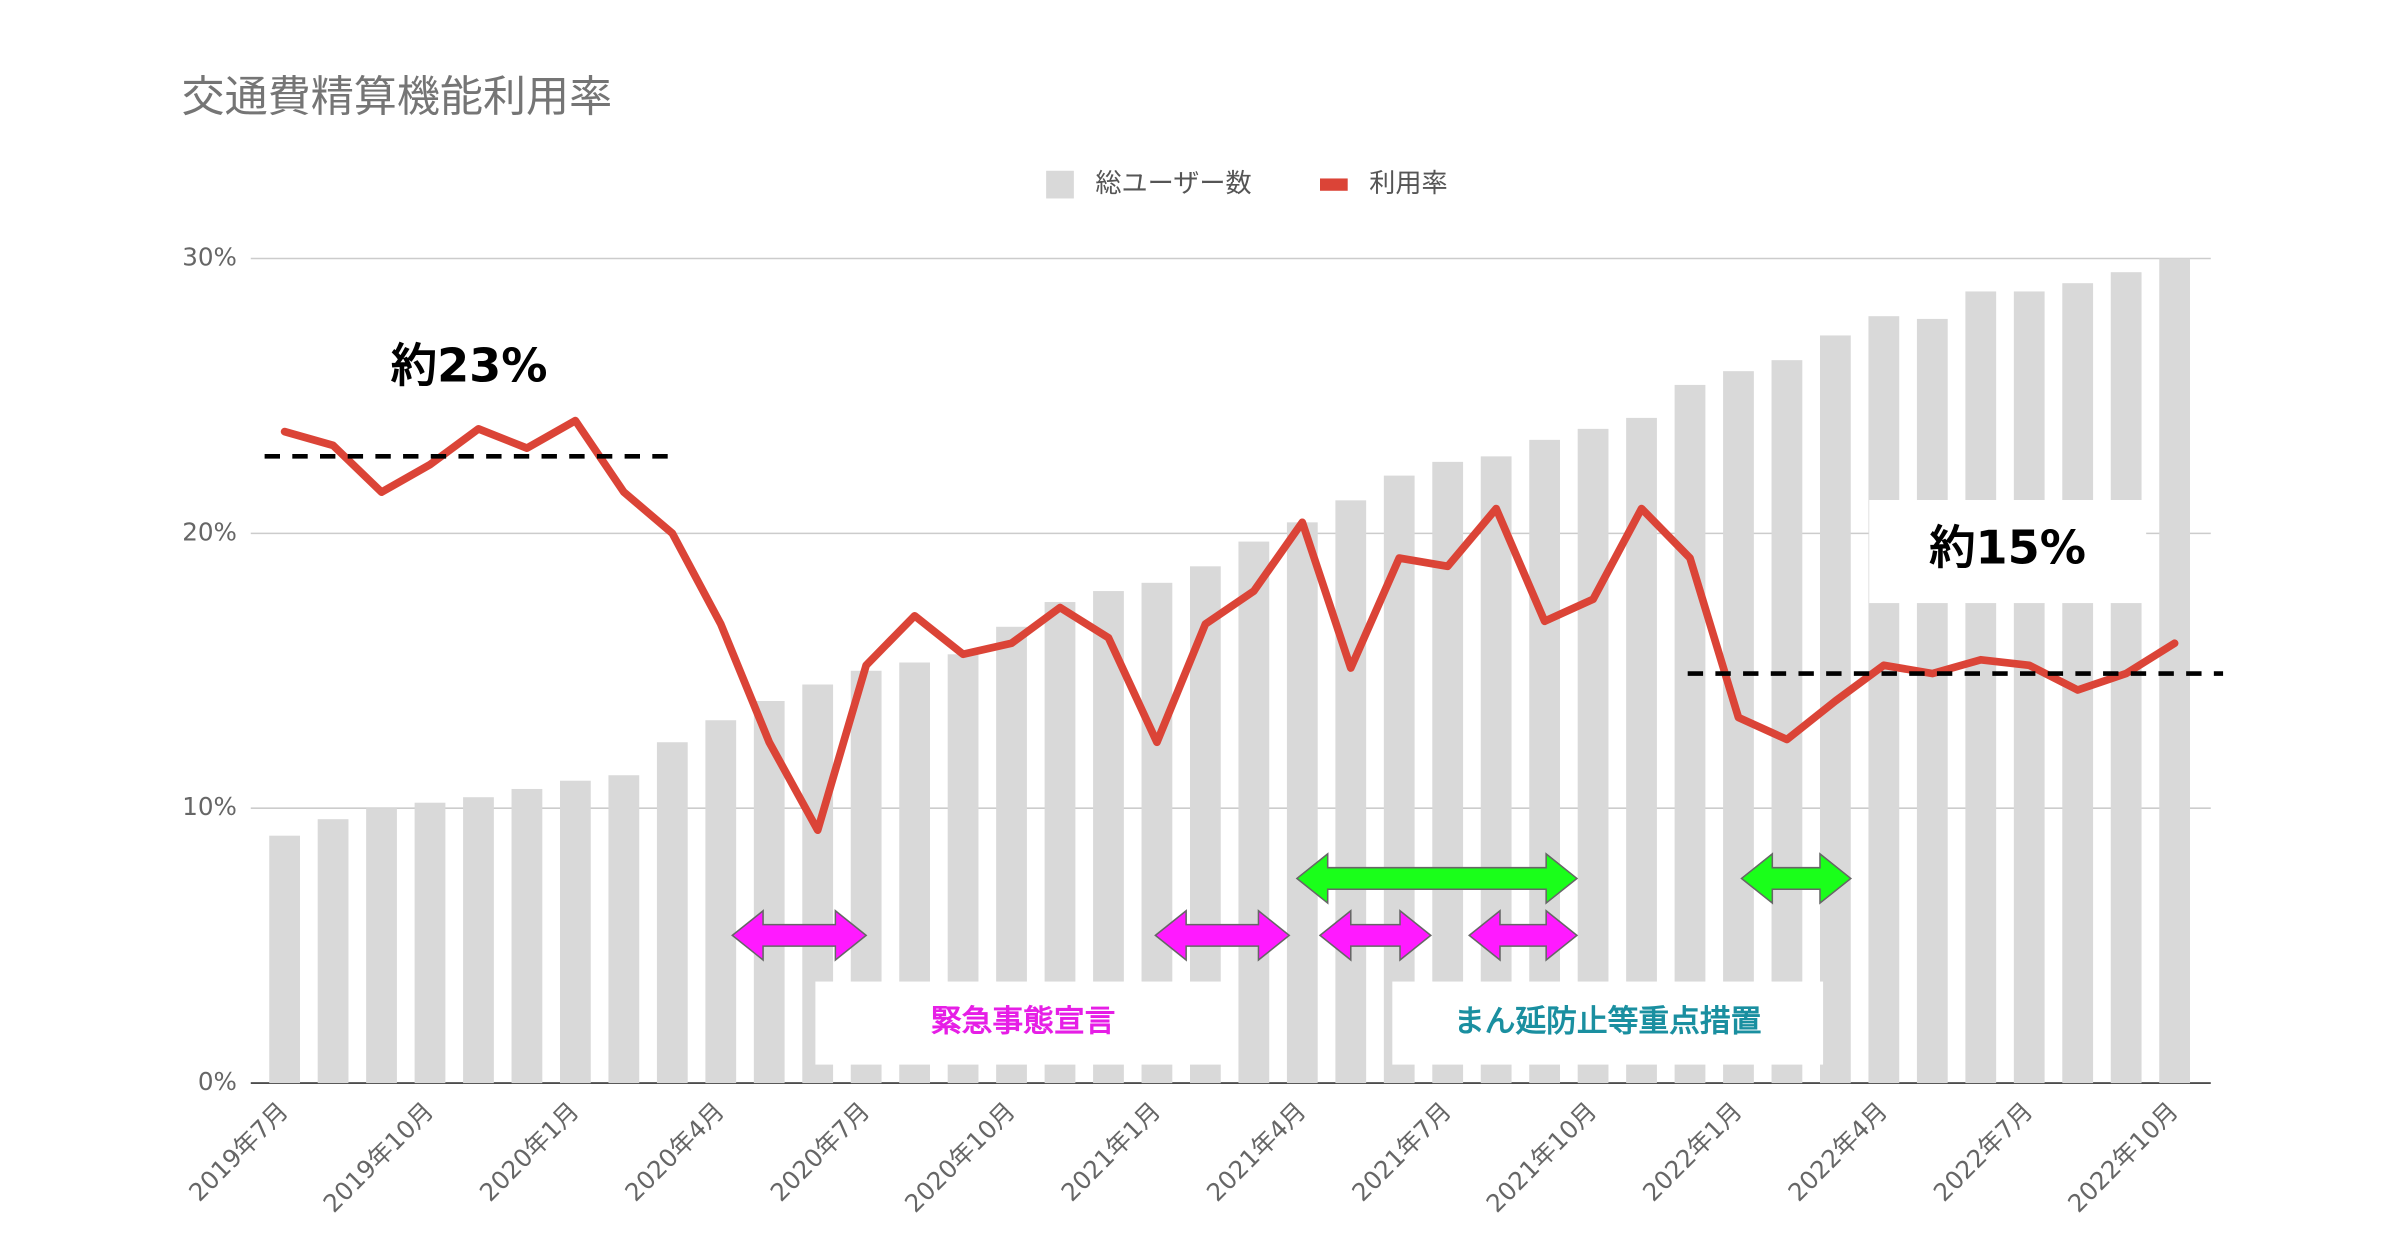  Describe the element at coordinates (674, 1151) in the screenshot. I see `x-tick-label: 2020年4月` at that location.